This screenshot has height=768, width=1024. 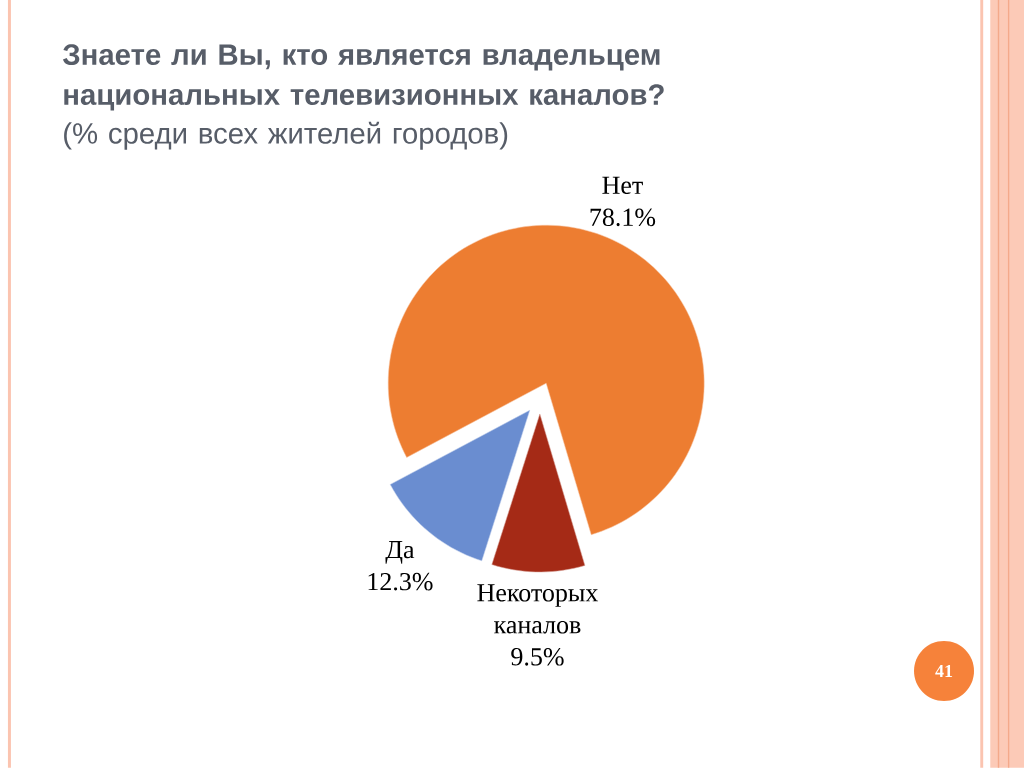 What do you see at coordinates (400, 552) in the screenshot?
I see `slice-label: Да` at bounding box center [400, 552].